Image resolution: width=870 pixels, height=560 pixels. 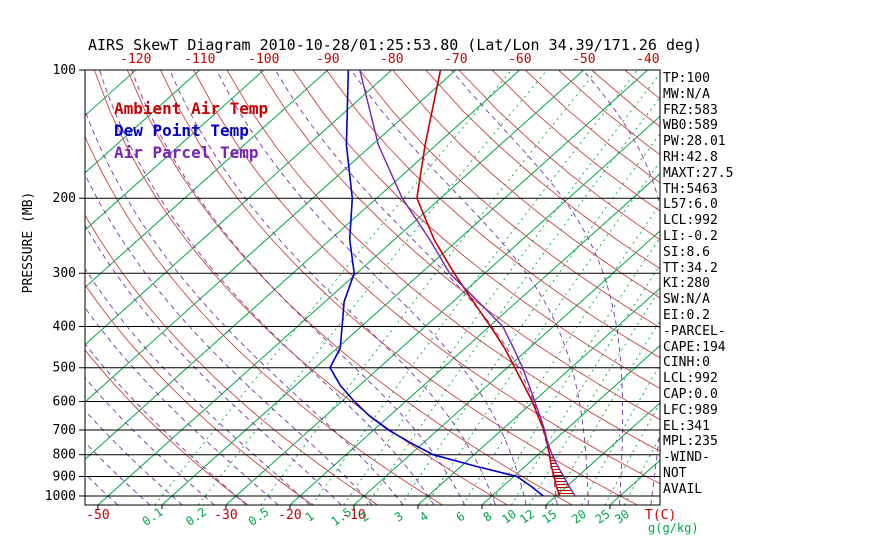 What do you see at coordinates (690, 236) in the screenshot?
I see `stat-line: LI:-0.2` at bounding box center [690, 236].